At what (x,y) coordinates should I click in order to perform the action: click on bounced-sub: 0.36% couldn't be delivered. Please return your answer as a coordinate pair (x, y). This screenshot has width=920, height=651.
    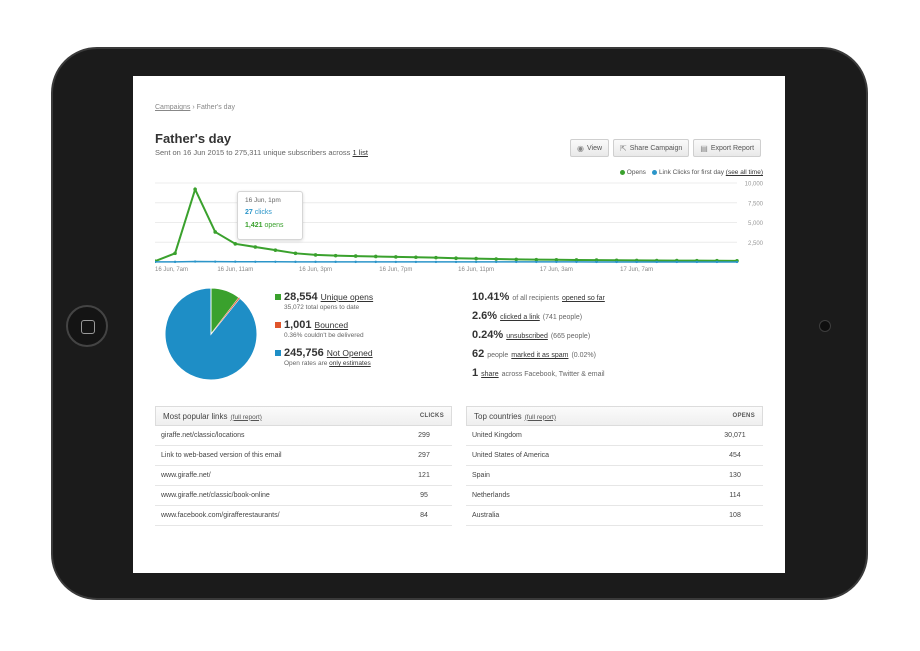
    Looking at the image, I should click on (324, 335).